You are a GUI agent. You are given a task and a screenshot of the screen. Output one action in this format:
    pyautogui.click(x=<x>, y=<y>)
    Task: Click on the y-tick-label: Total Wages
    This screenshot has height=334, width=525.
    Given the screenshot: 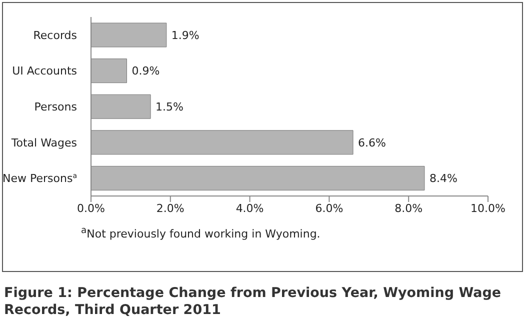 What is the action you would take?
    pyautogui.click(x=44, y=143)
    